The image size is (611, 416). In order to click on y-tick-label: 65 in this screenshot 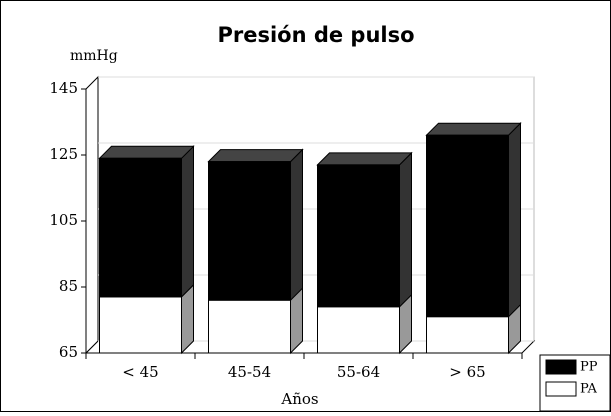, I will do `click(68, 352)`.